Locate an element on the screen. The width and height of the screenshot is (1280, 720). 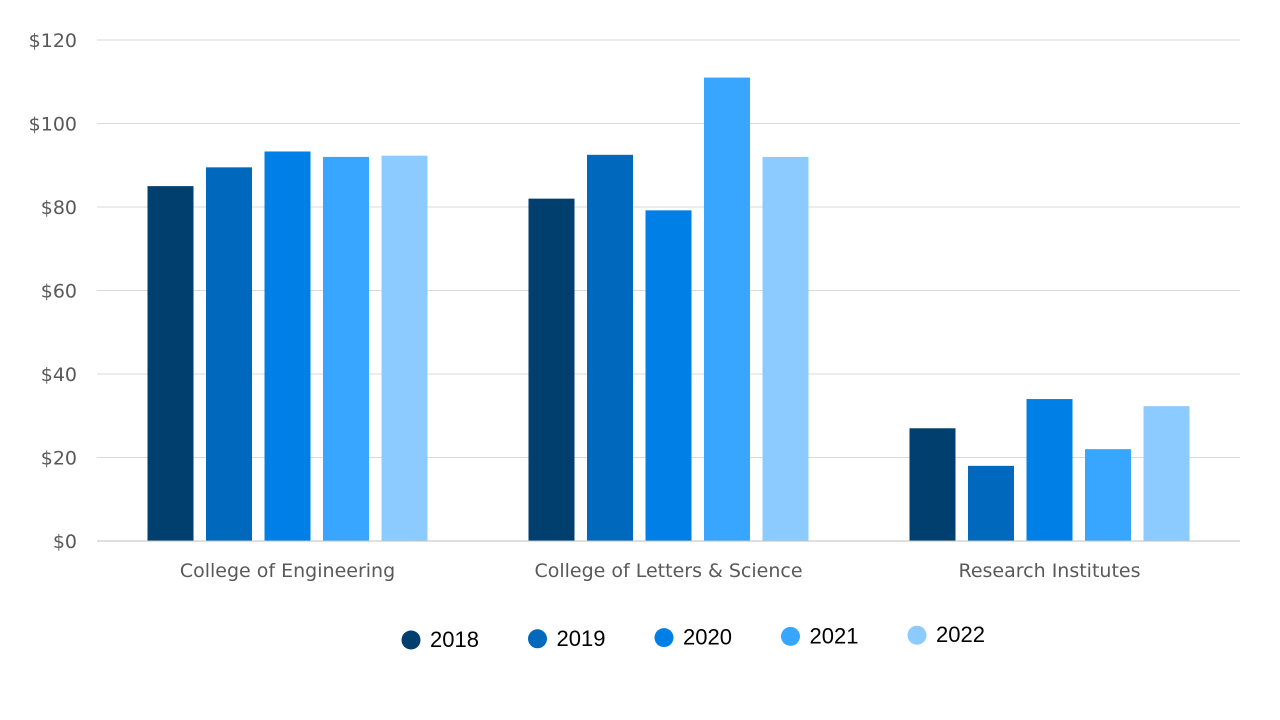
bar-2021-college-of-letters-science is located at coordinates (727, 309).